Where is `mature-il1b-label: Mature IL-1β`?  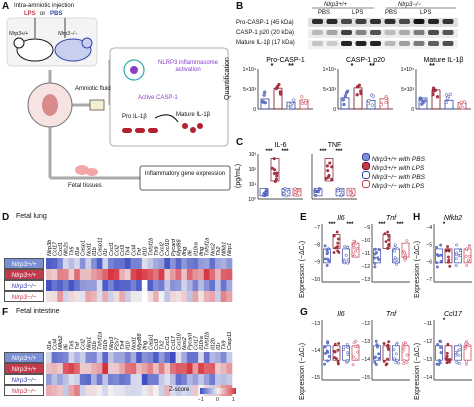
mature-il1b-label: Mature IL-1β is located at coordinates (193, 115).